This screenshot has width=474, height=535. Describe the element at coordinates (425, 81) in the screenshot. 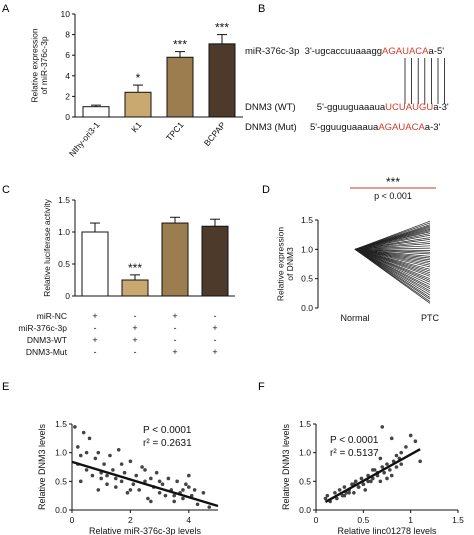

I see `base-pairing-lines` at that location.